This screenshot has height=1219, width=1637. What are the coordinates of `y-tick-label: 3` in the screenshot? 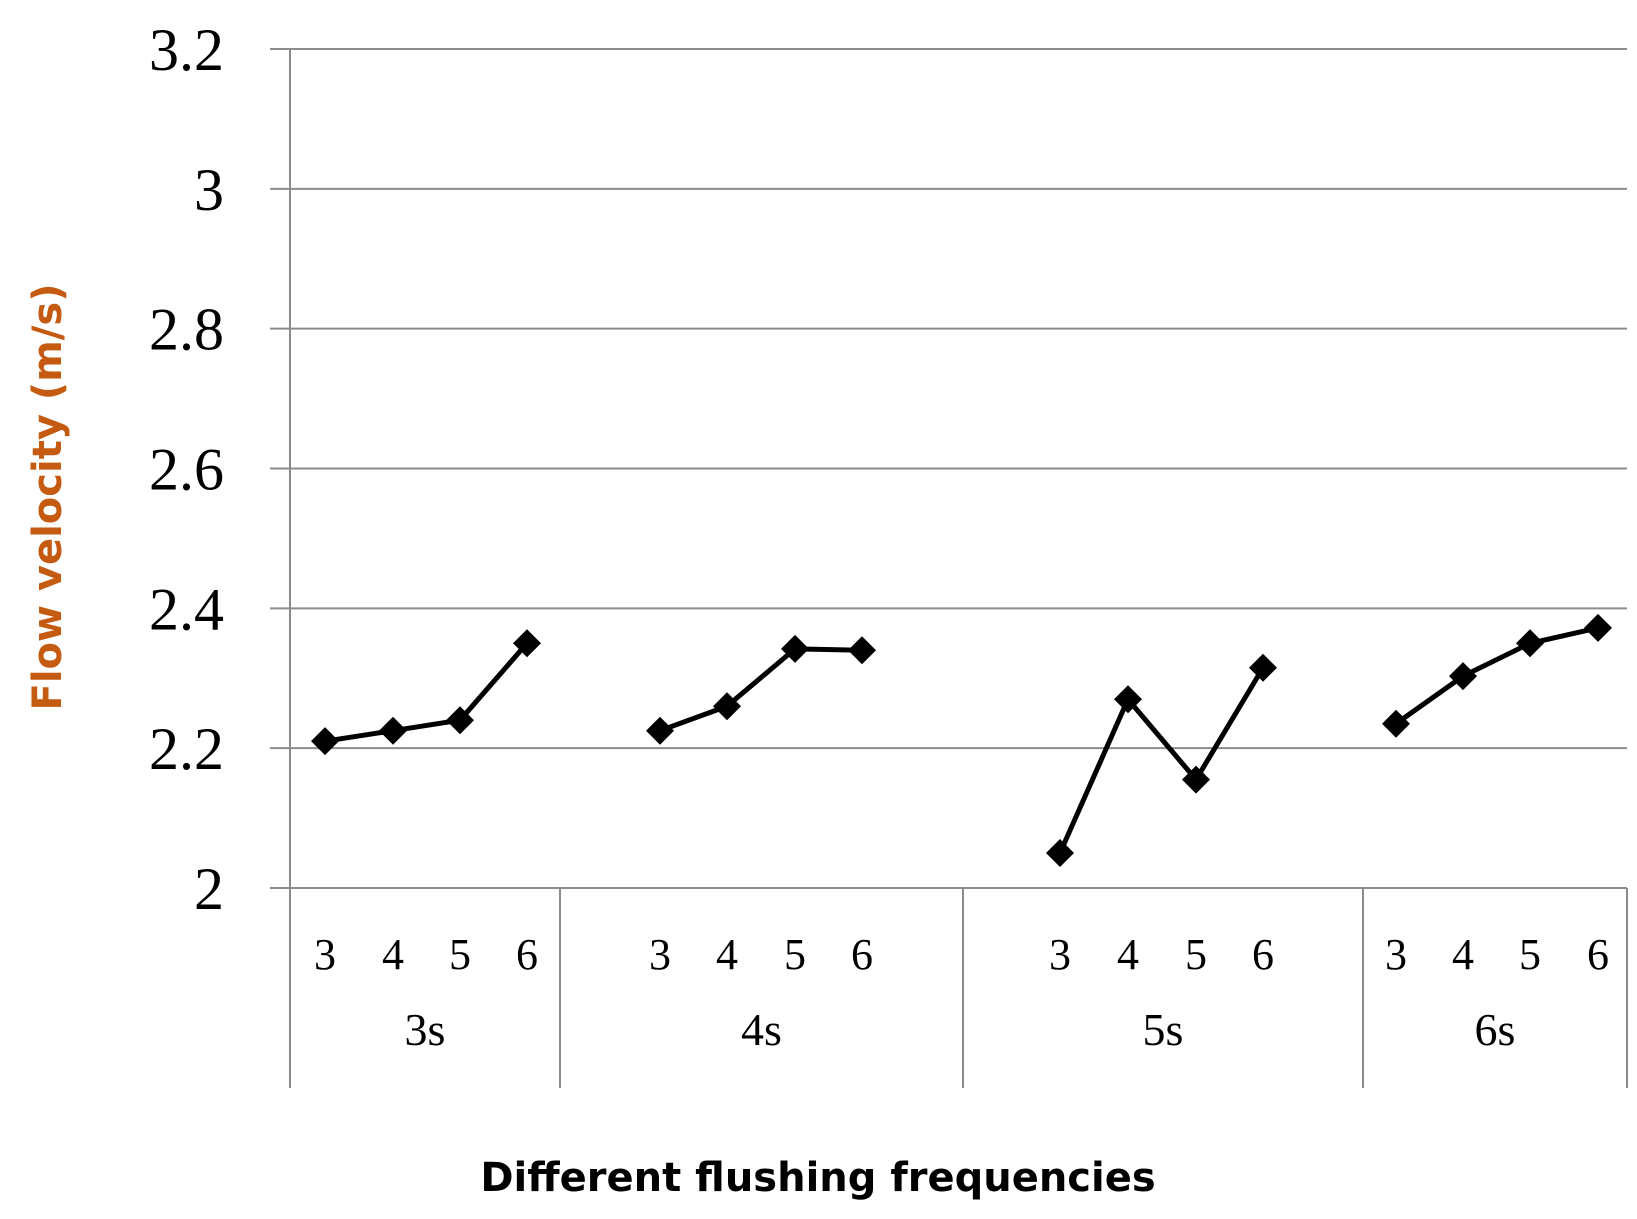 It's located at (209, 190).